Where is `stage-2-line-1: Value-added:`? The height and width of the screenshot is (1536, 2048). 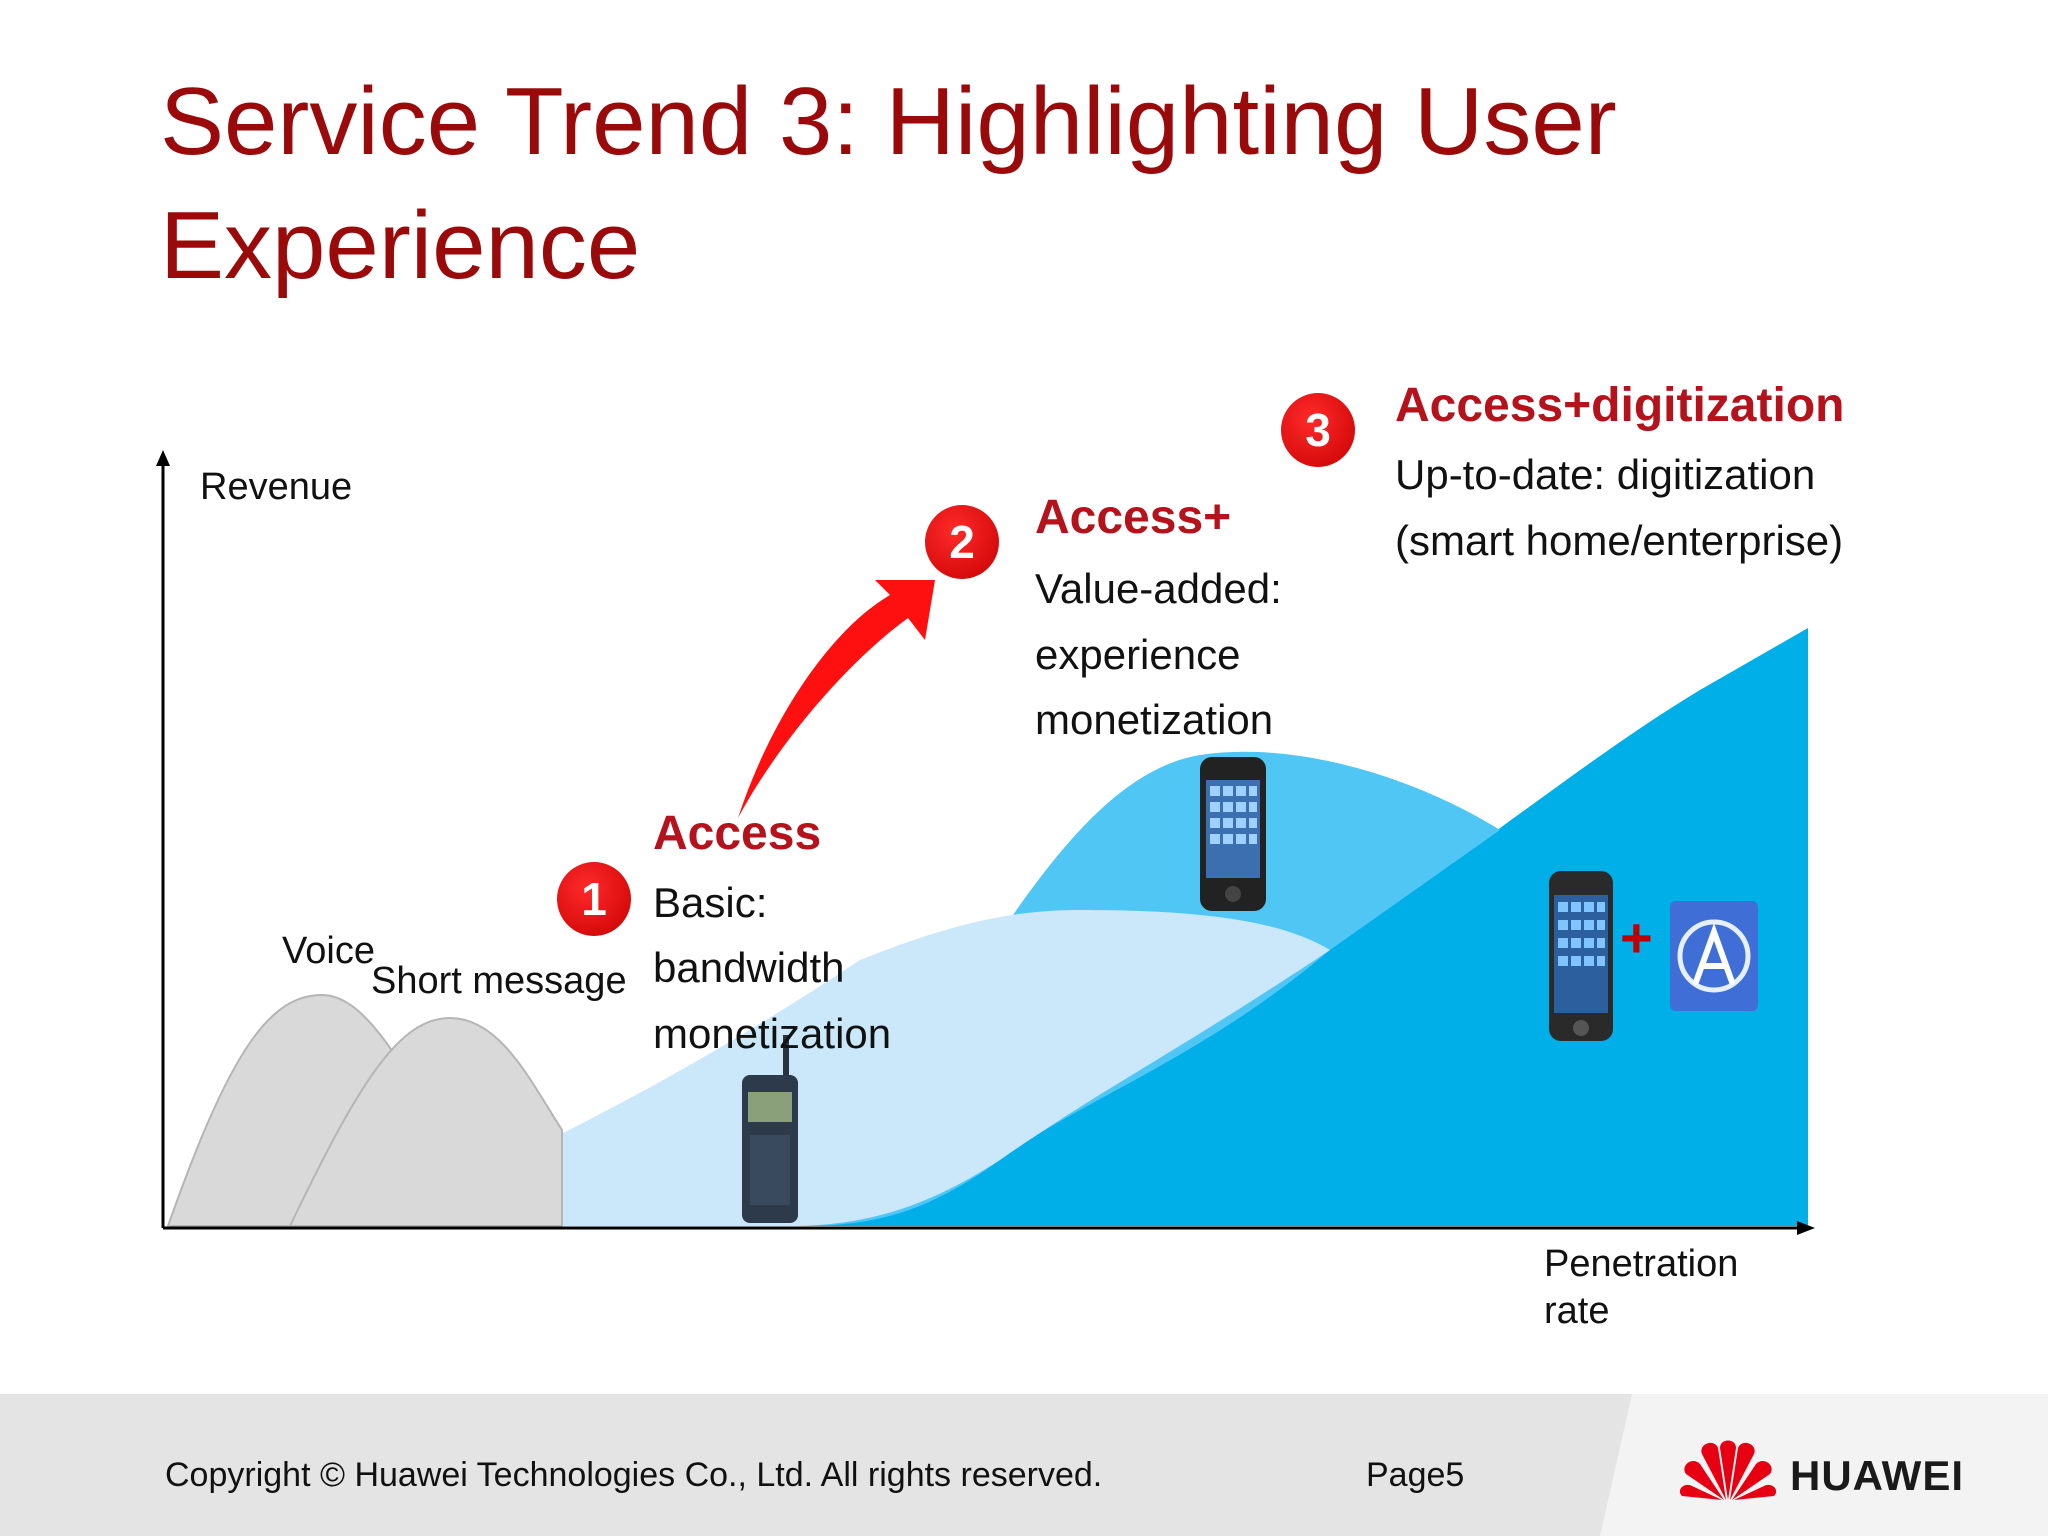
stage-2-line-1: Value-added: is located at coordinates (1158, 588).